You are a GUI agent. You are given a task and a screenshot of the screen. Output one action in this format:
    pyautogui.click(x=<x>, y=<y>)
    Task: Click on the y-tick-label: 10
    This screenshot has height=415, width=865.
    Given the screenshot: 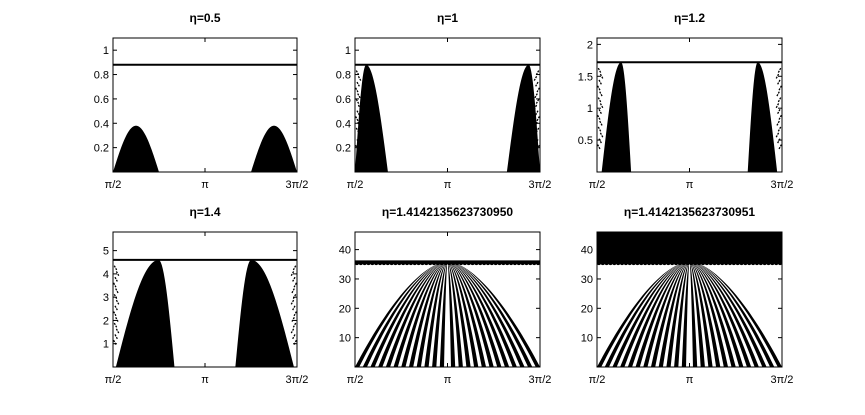 What is the action you would take?
    pyautogui.click(x=587, y=339)
    